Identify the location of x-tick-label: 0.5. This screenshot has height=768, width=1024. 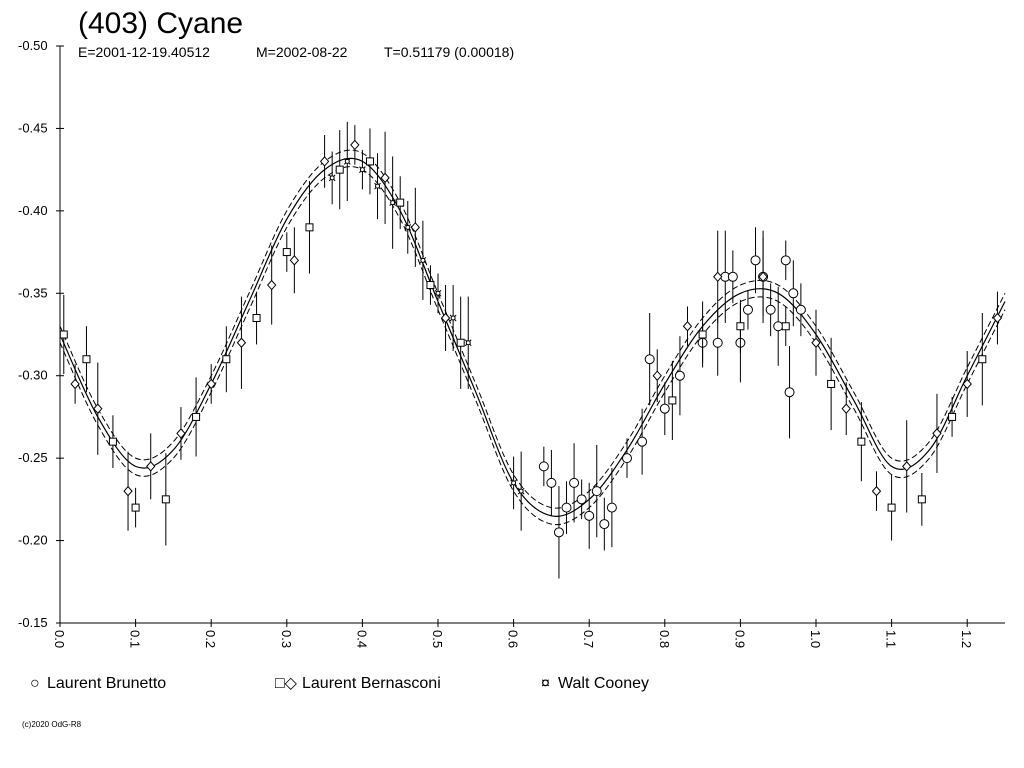
(437, 639).